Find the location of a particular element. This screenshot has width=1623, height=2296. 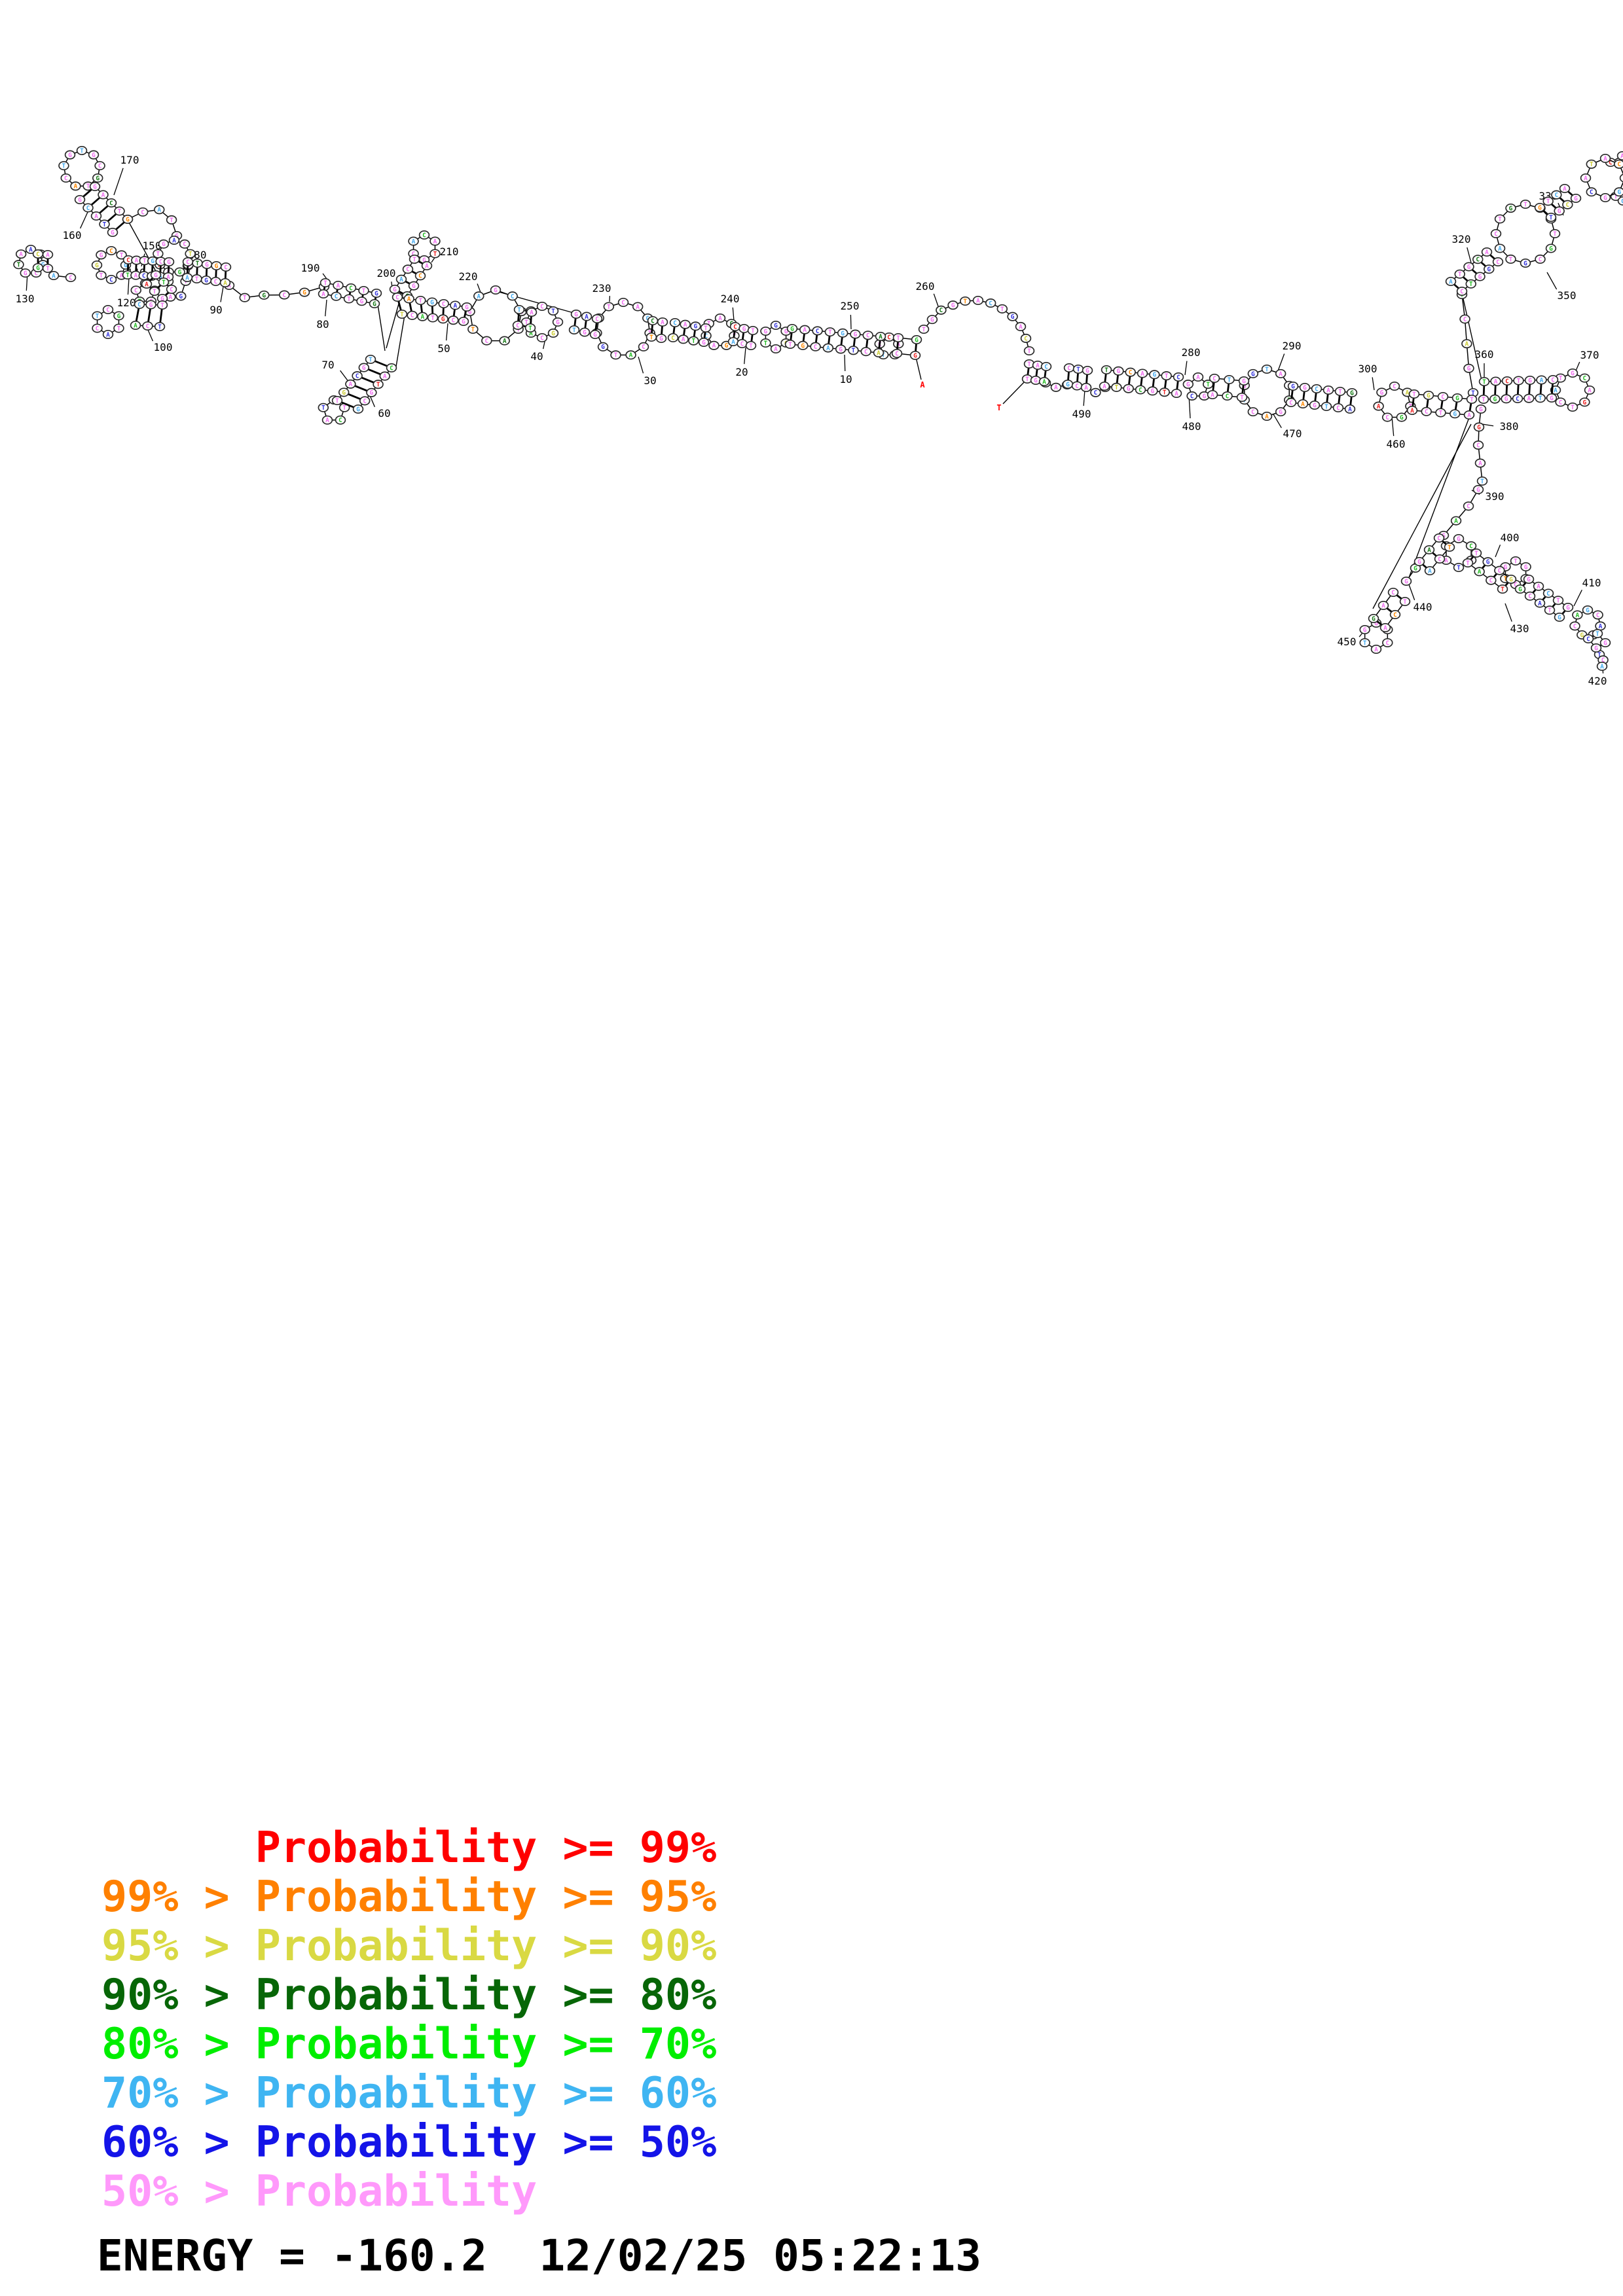

position-label: 380 is located at coordinates (1509, 426).